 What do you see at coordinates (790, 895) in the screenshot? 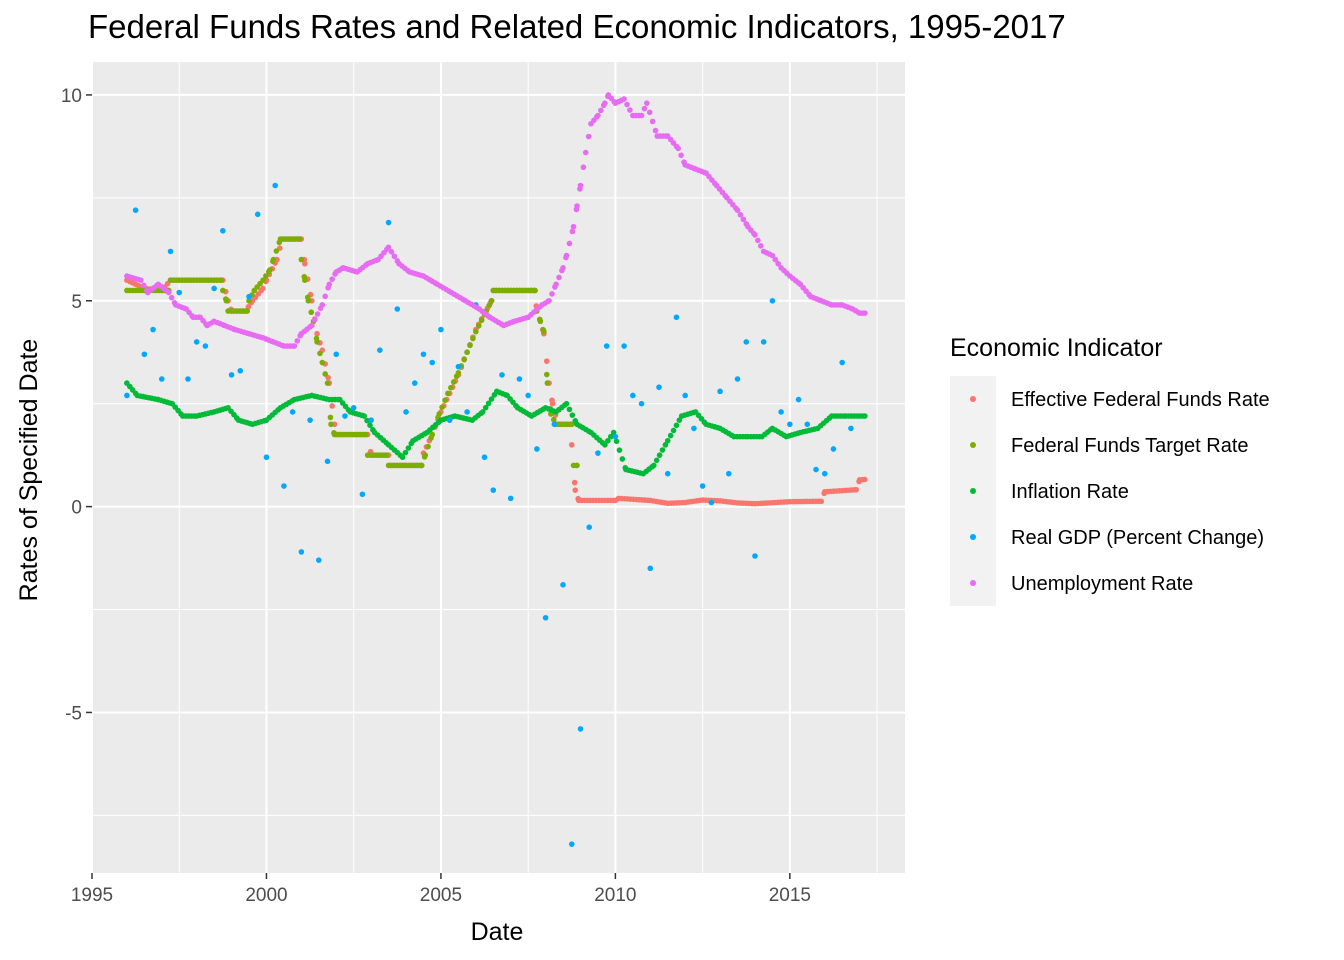
I see `x-tick-label: 2015` at bounding box center [790, 895].